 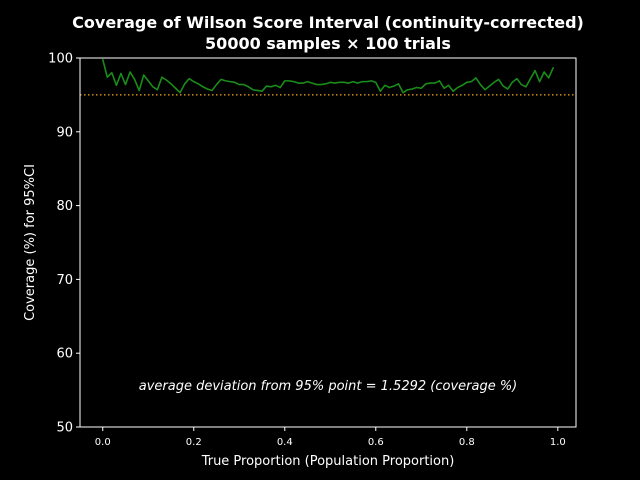 I want to click on x-tick-label: 1.0, so click(x=558, y=442).